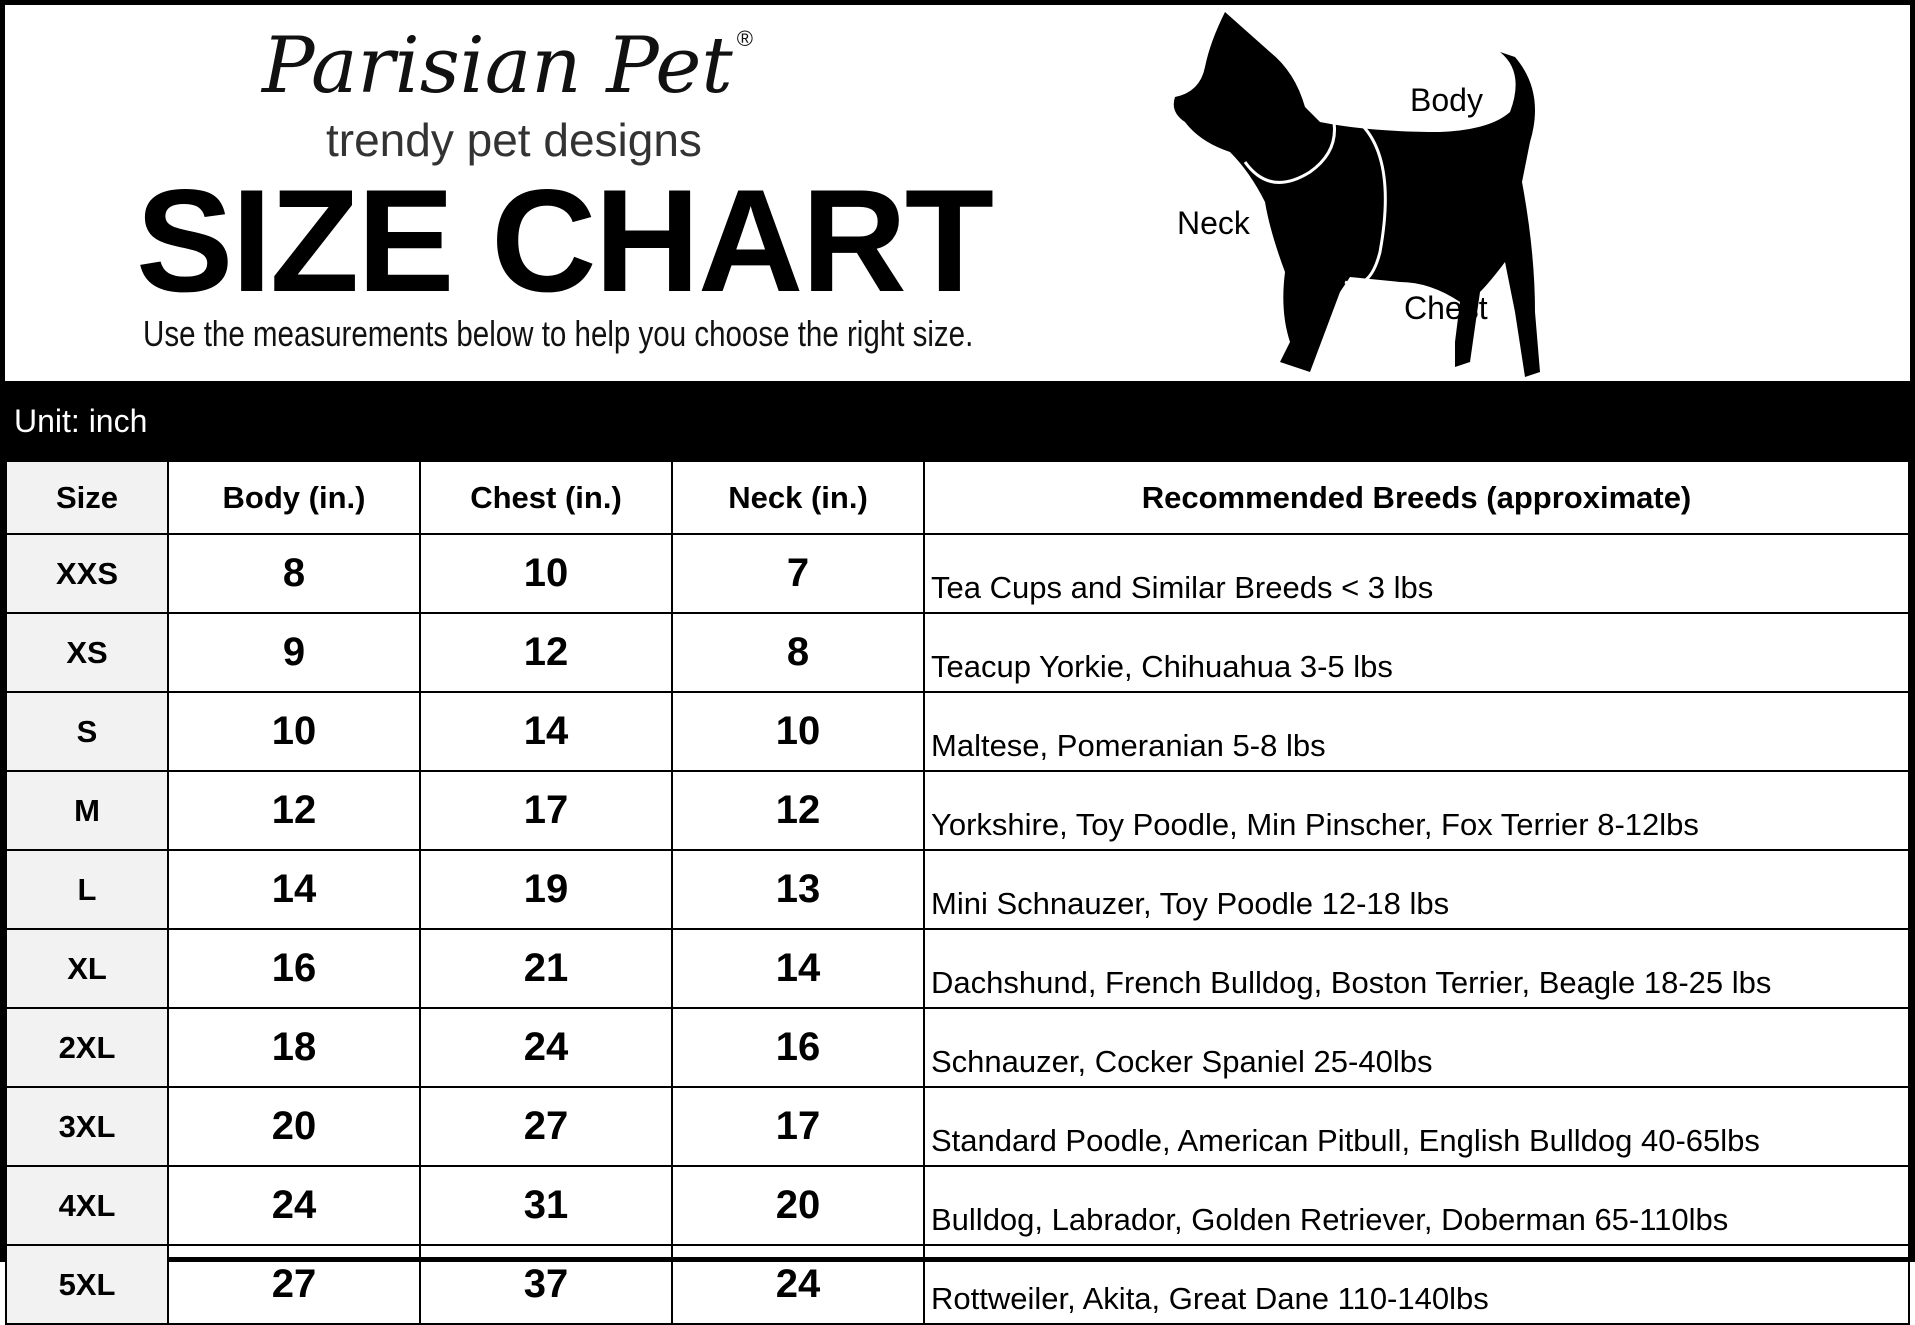 This screenshot has height=1325, width=1915. I want to click on brand-logo-group: Parisian Pet ®, so click(507, 66).